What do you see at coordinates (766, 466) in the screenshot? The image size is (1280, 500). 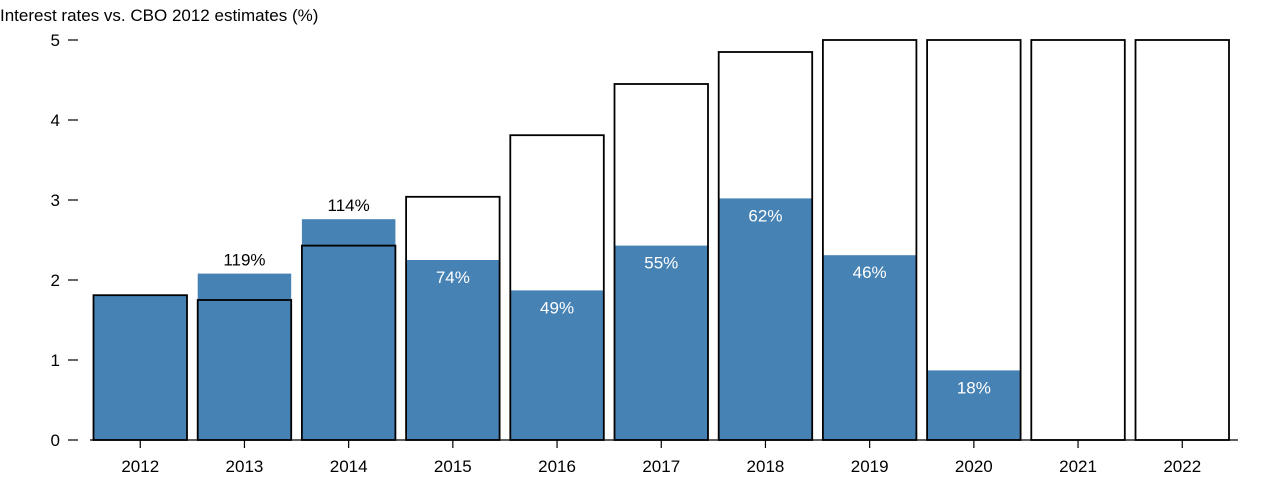 I see `x-tick-label: 2018` at bounding box center [766, 466].